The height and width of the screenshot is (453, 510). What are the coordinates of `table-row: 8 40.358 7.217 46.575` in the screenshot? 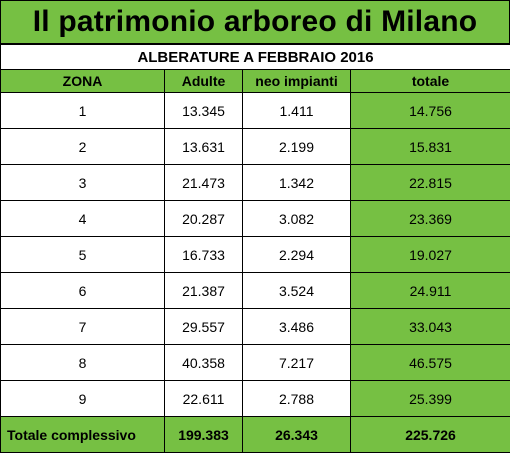 It's located at (255, 363).